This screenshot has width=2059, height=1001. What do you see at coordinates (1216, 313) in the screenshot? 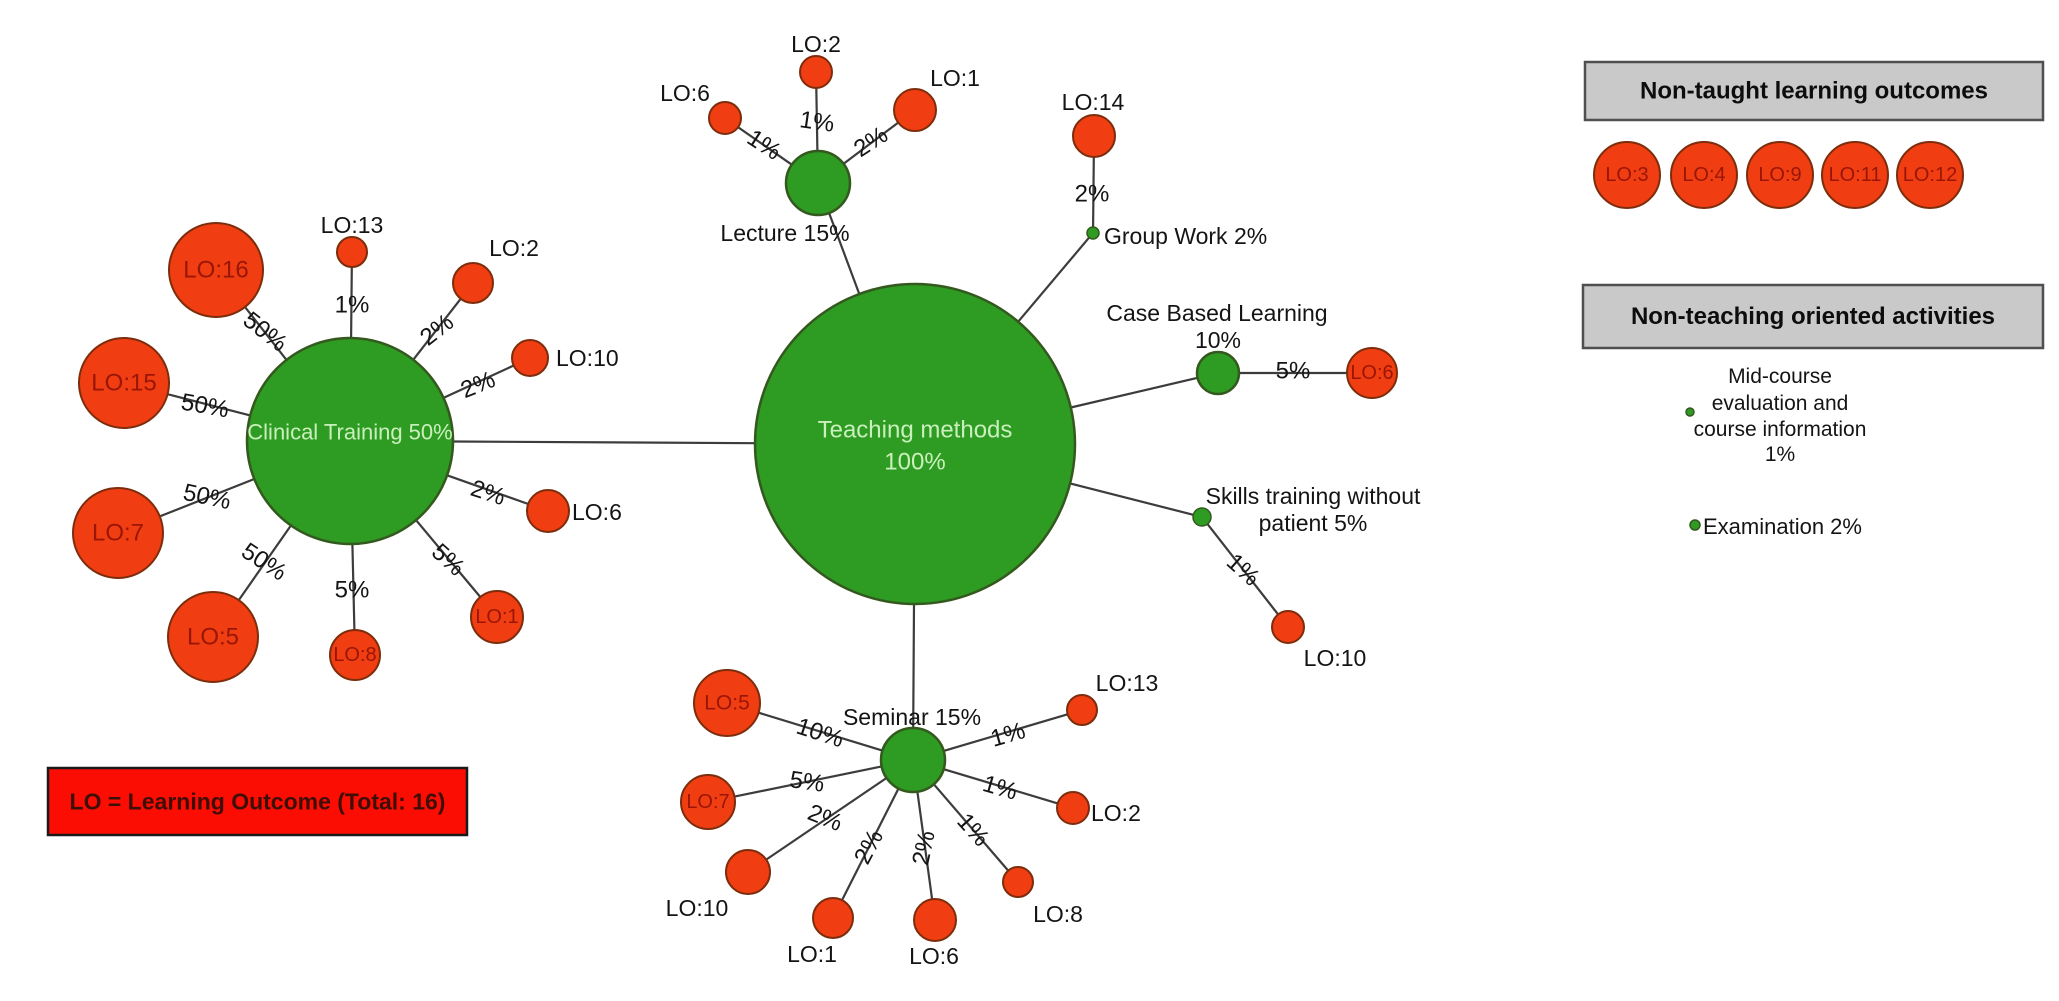
I see `label-cbl-line1: Case Based Learning` at bounding box center [1216, 313].